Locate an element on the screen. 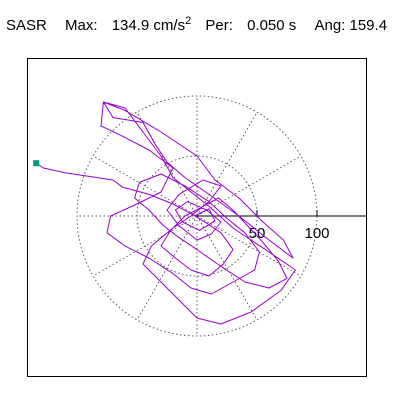 This screenshot has height=400, width=400. tick-label-100: 100 is located at coordinates (316, 233).